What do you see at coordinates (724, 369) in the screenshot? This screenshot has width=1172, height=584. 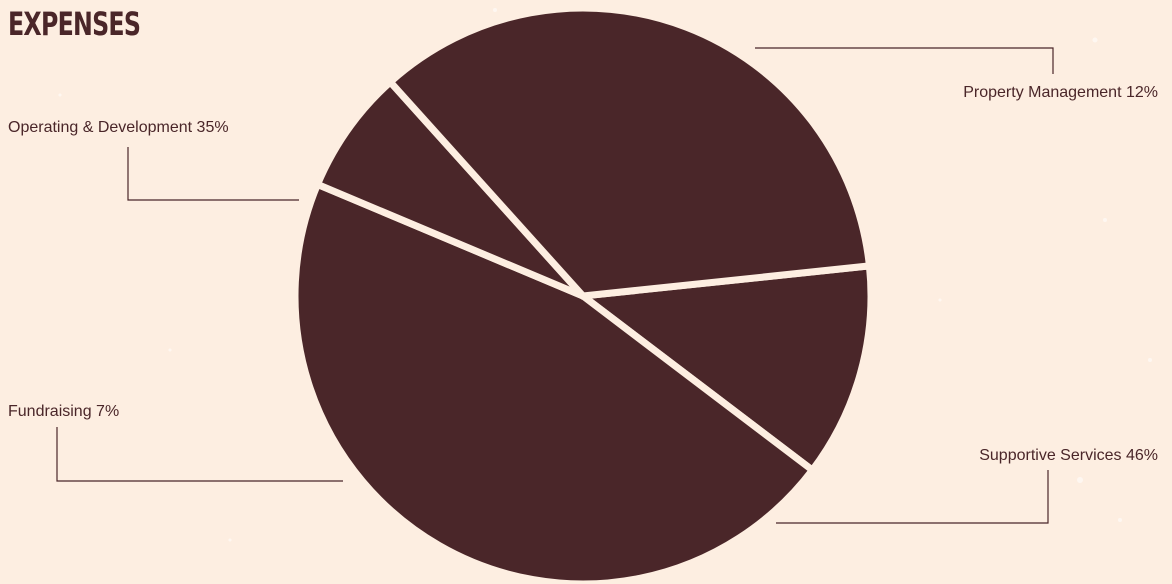 I see `pie-slice-property-management` at bounding box center [724, 369].